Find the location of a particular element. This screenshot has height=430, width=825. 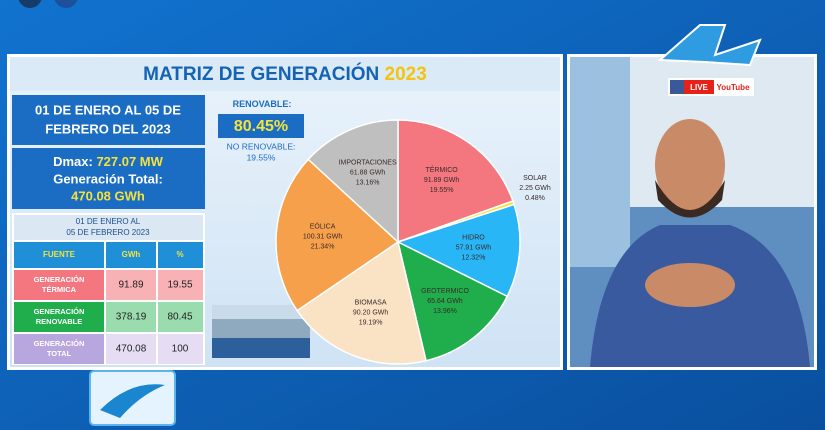

slice-percent: 19.19% is located at coordinates (371, 322).